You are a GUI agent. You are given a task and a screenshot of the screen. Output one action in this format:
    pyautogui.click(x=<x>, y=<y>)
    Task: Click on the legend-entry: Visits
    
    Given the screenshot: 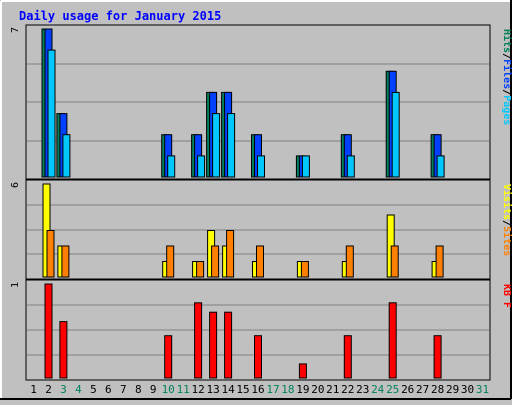 What is the action you would take?
    pyautogui.click(x=506, y=202)
    